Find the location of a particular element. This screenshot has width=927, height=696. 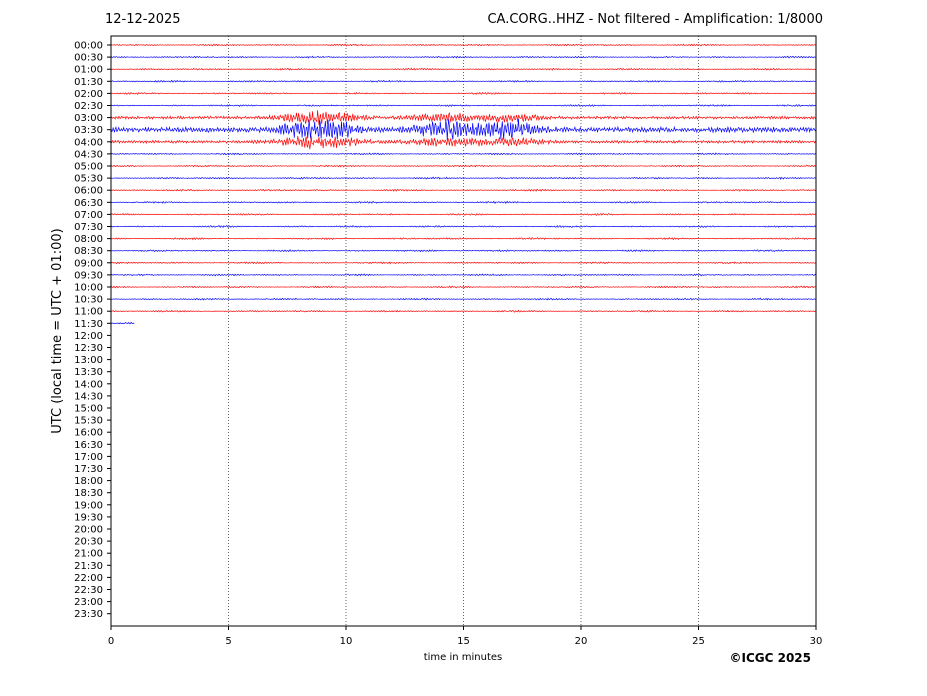

y-tick-label: 21:30 is located at coordinates (88, 566).